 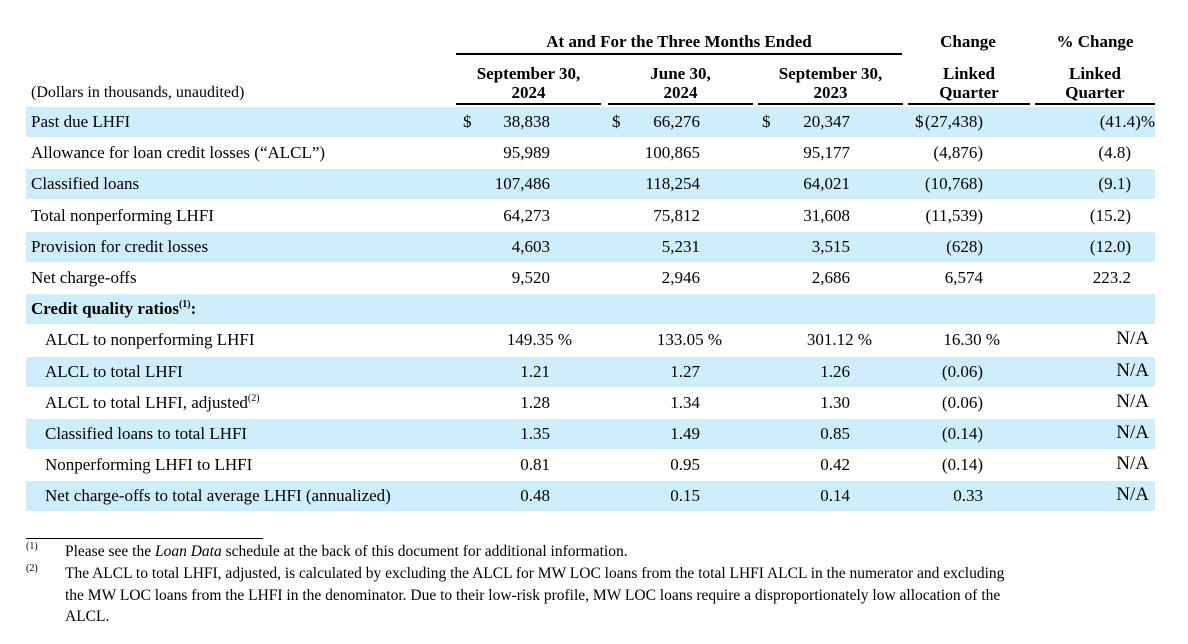 What do you see at coordinates (152, 403) in the screenshot?
I see `row-label: ALCL to total LHFI, adjusted(2)` at bounding box center [152, 403].